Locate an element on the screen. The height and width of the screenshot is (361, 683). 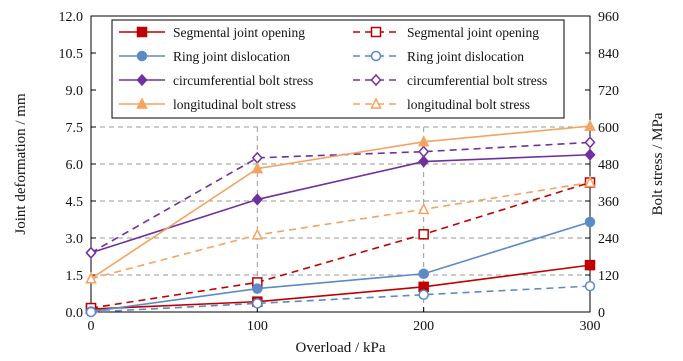
x-tick-label: 300 is located at coordinates (590, 326).